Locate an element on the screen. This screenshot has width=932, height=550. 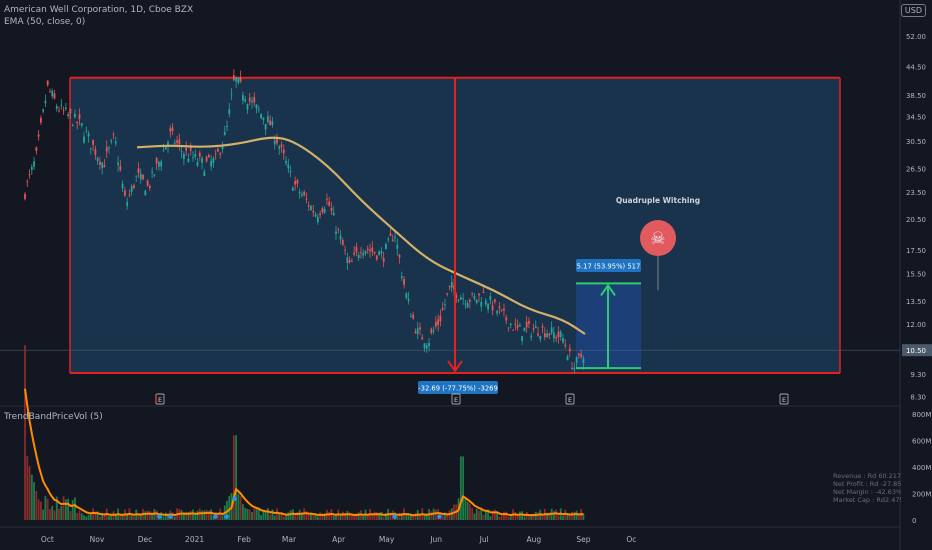
decline-measure-label-box is located at coordinates (458, 387).